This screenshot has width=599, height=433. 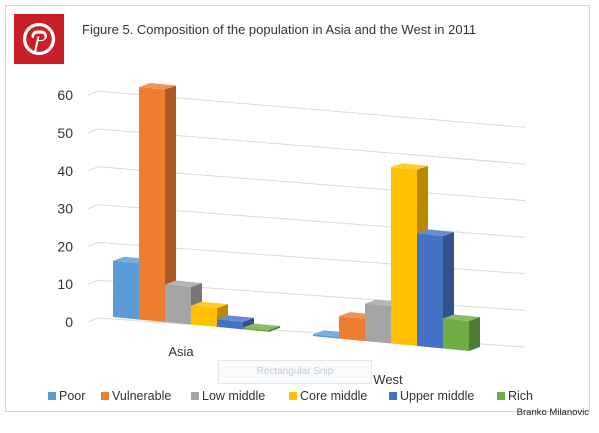 What do you see at coordinates (65, 95) in the screenshot?
I see `y-tick-label: 60` at bounding box center [65, 95].